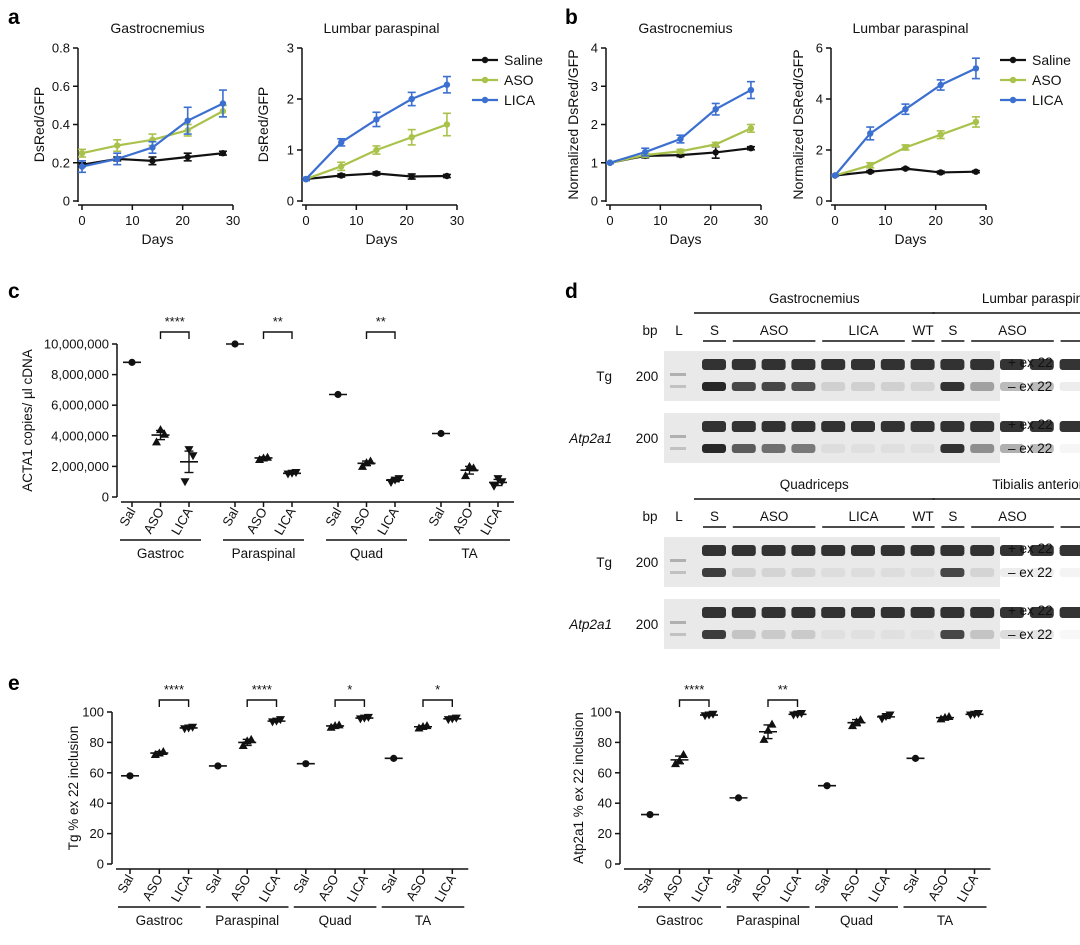  What do you see at coordinates (182, 220) in the screenshot?
I see `x-tick-label: 20` at bounding box center [182, 220].